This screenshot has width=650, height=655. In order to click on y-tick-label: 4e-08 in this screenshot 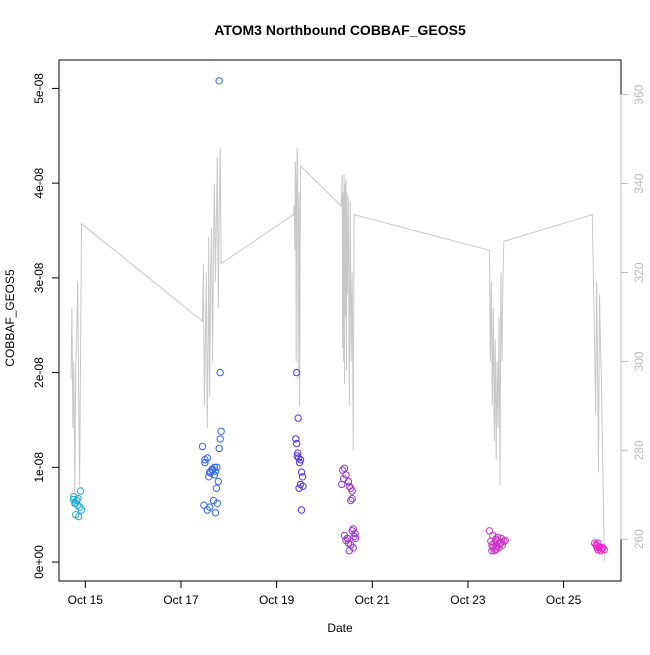, I will do `click(39, 182)`.